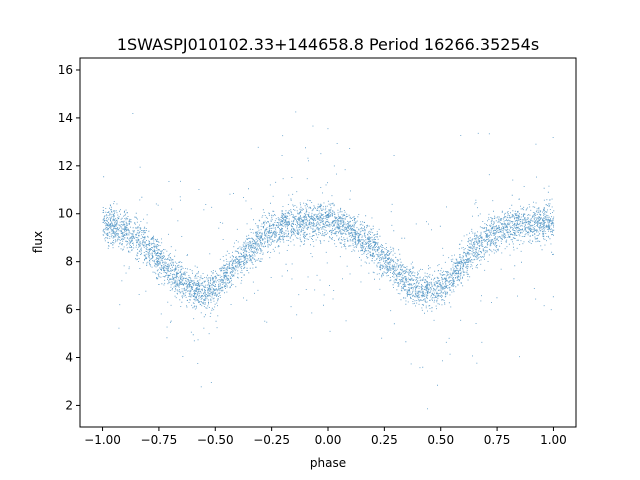 This screenshot has height=480, width=640. What do you see at coordinates (69, 358) in the screenshot?
I see `y-tick-label: 4` at bounding box center [69, 358].